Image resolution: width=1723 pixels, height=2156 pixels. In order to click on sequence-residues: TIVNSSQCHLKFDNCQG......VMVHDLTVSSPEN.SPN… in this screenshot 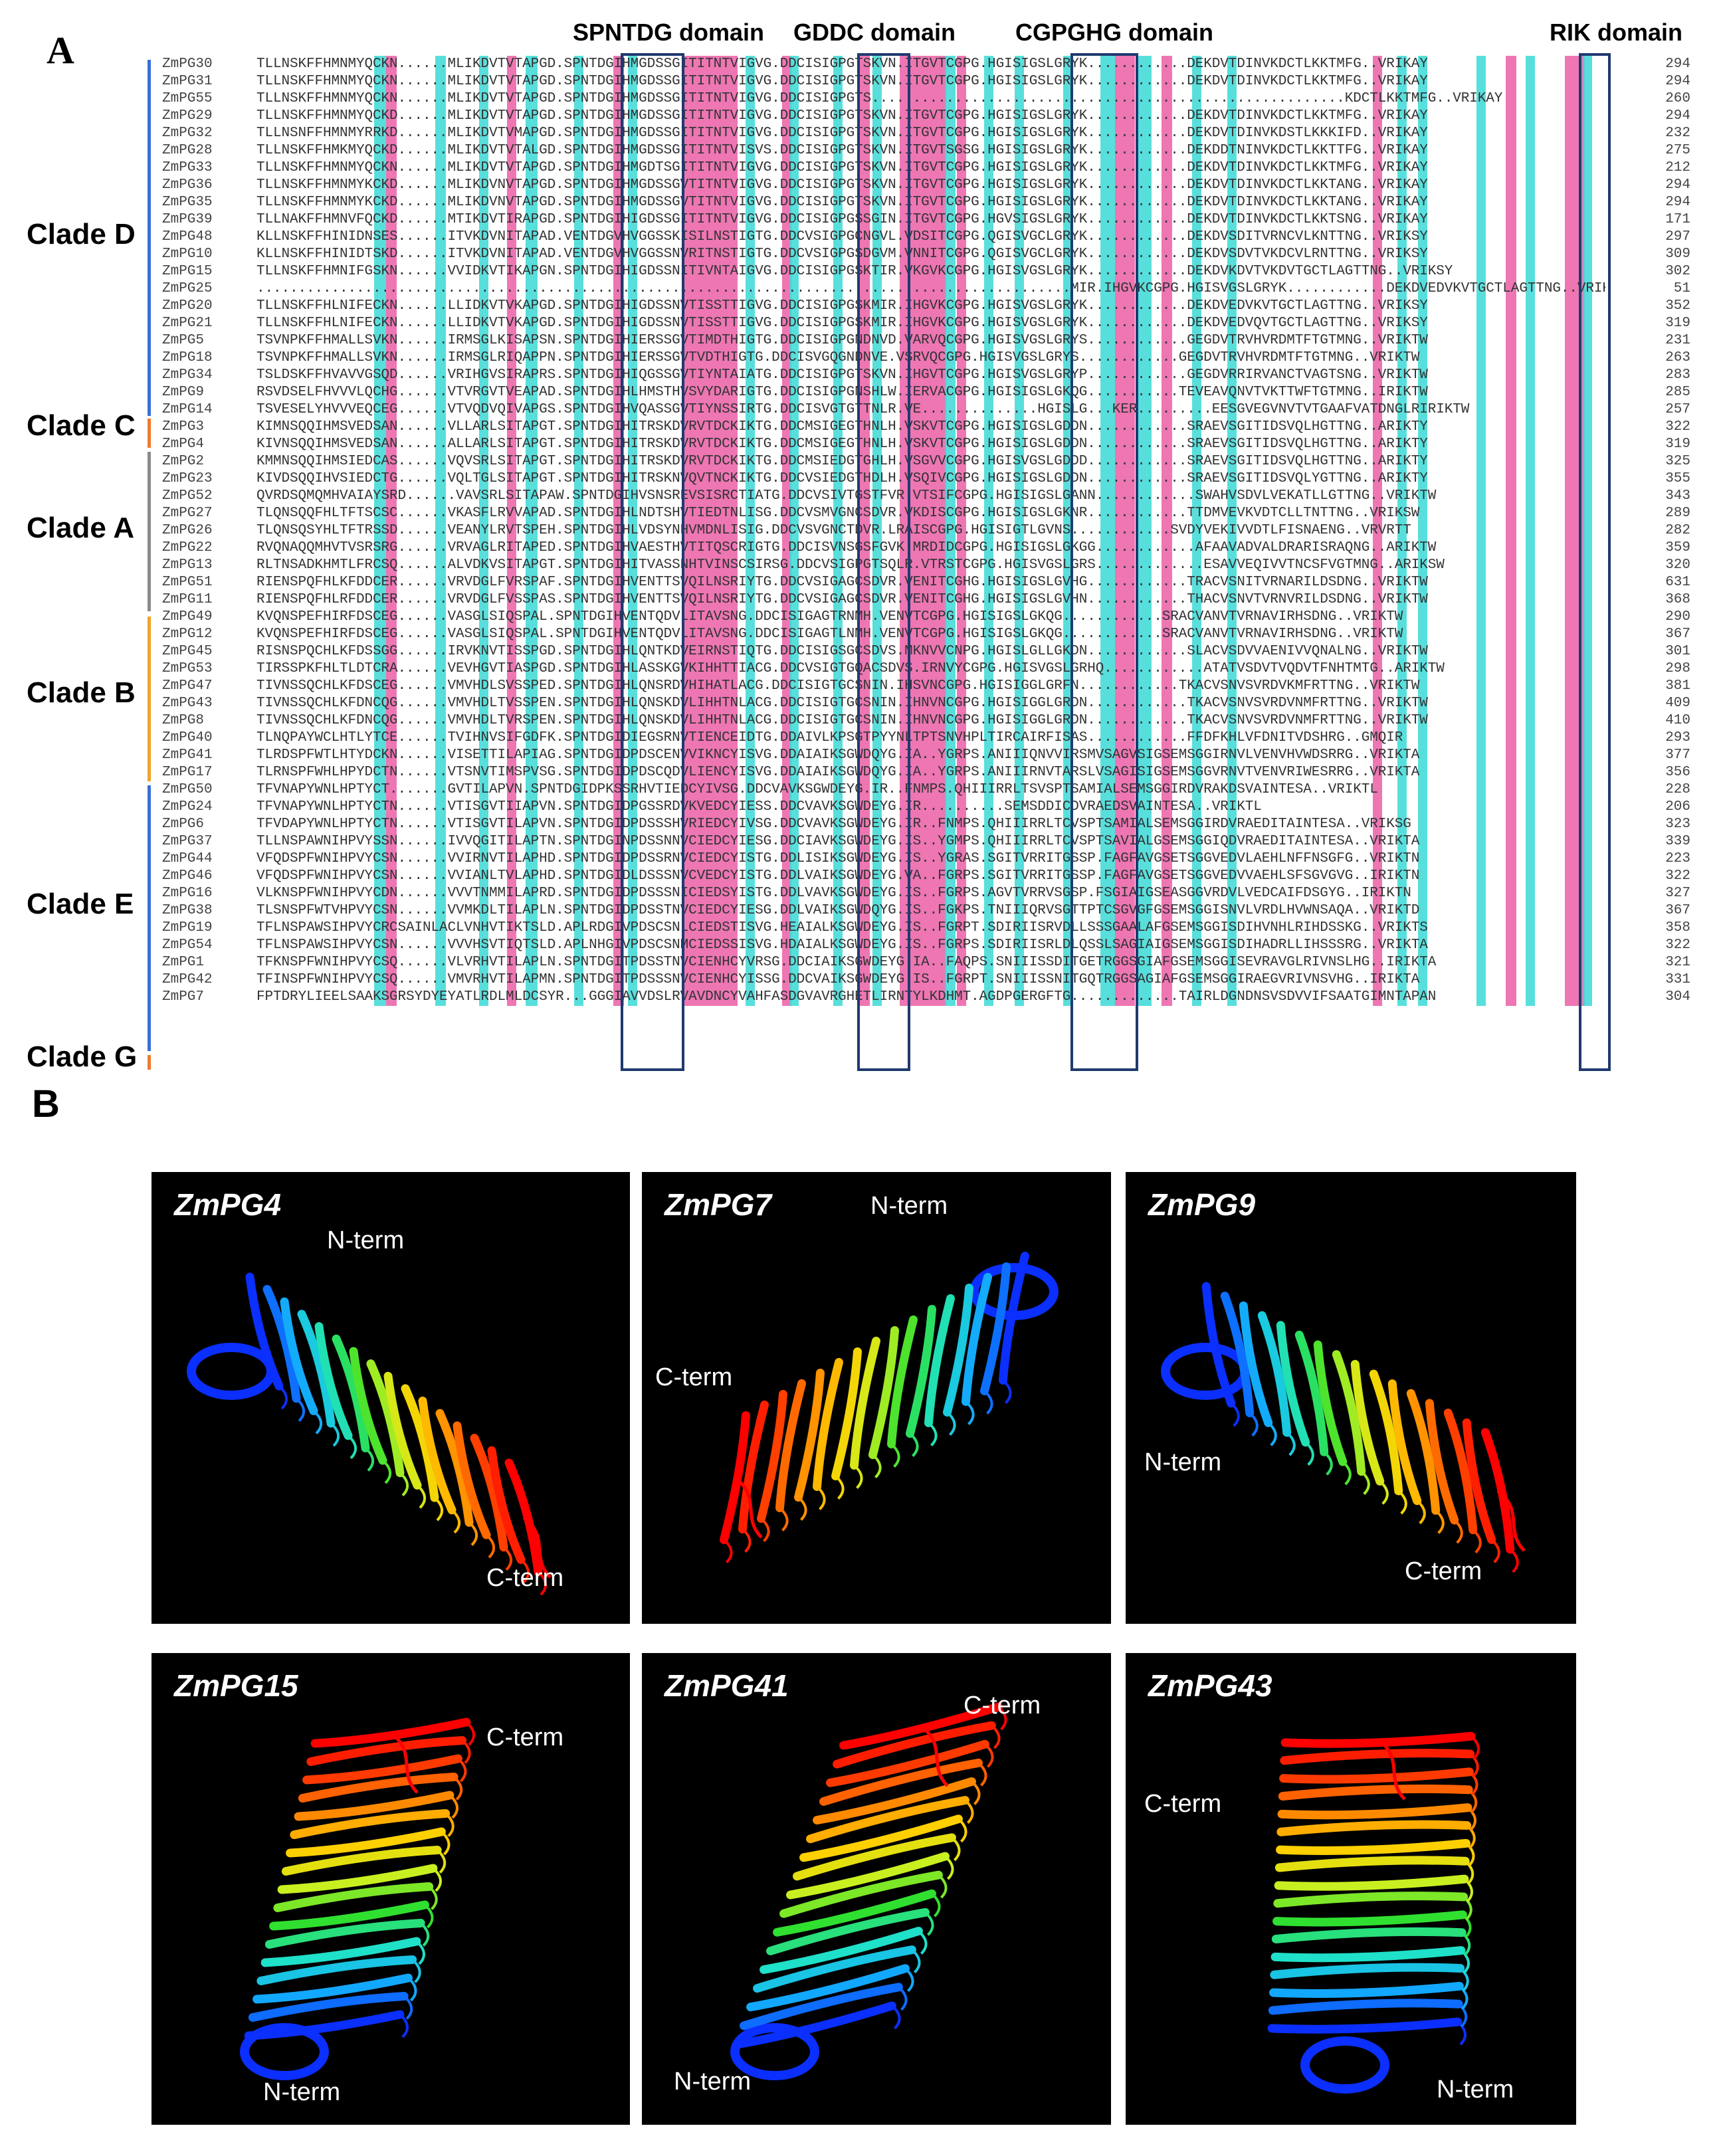, I will do `click(842, 703)`.